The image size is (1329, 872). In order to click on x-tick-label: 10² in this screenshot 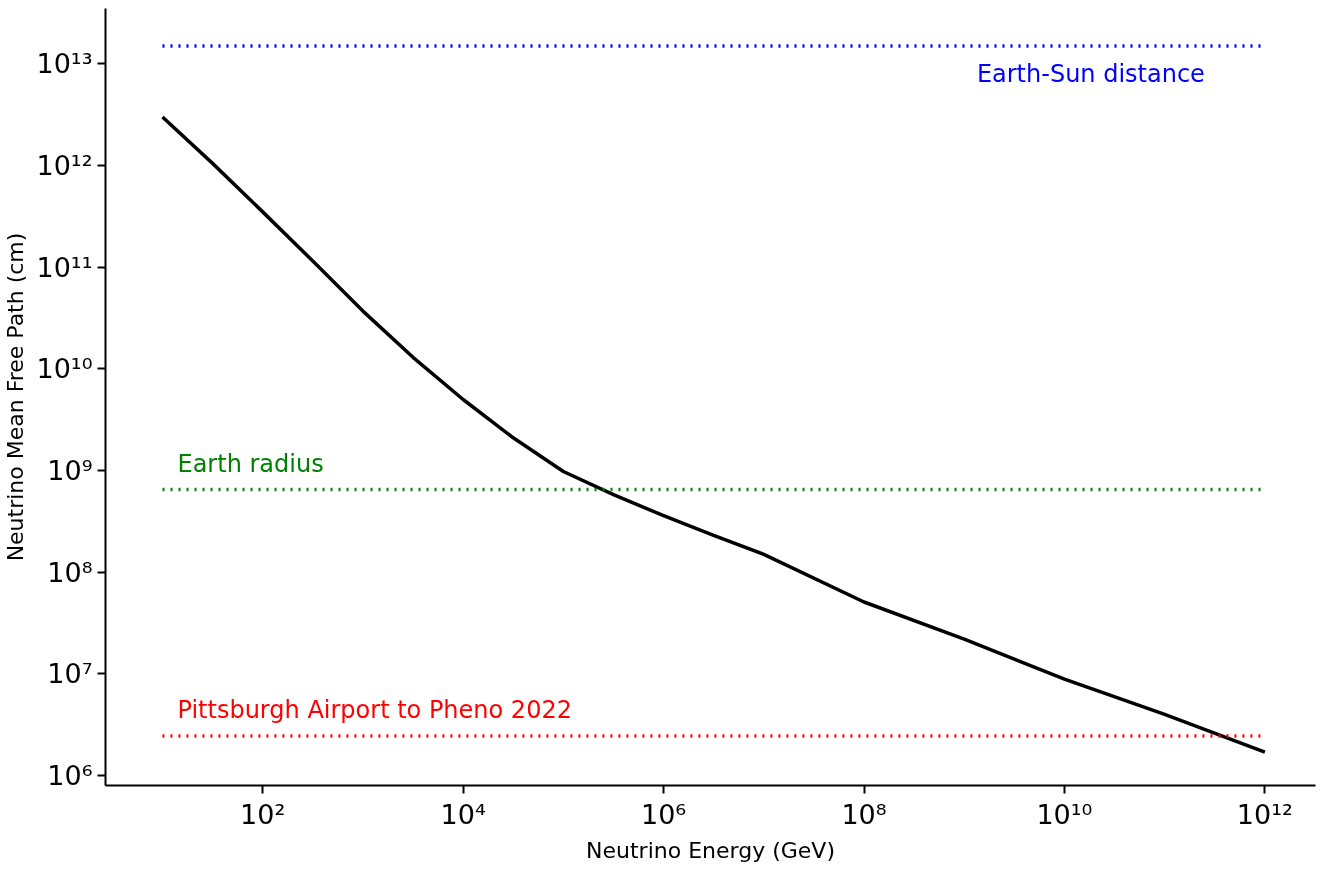, I will do `click(263, 814)`.